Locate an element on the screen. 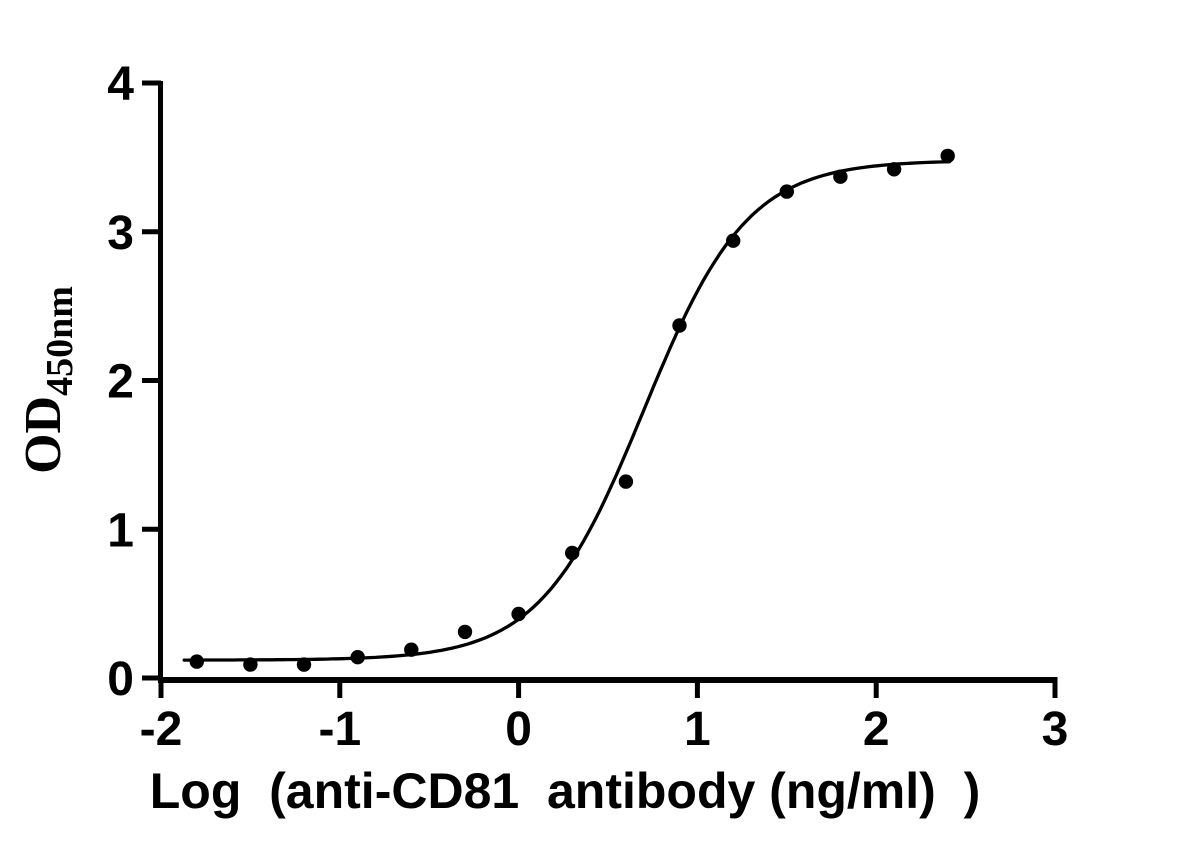 The width and height of the screenshot is (1194, 863). y-tick-label: 1 is located at coordinates (120, 530).